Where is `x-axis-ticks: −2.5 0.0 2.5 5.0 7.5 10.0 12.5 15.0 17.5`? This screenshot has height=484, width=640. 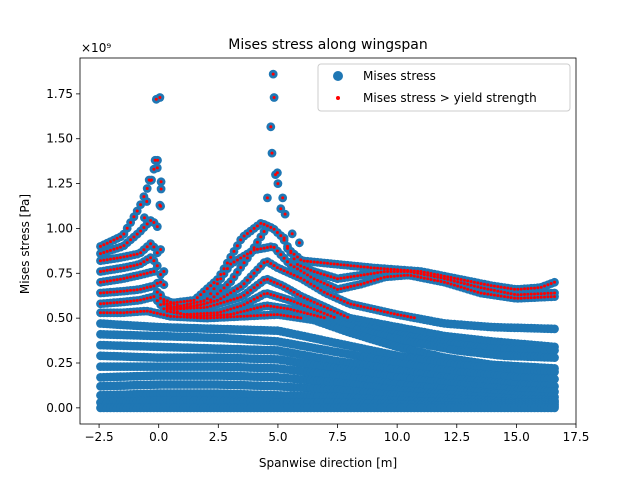
x-axis-ticks: −2.5 0.0 2.5 5.0 7.5 10.0 12.5 15.0 17.5 is located at coordinates (337, 434).